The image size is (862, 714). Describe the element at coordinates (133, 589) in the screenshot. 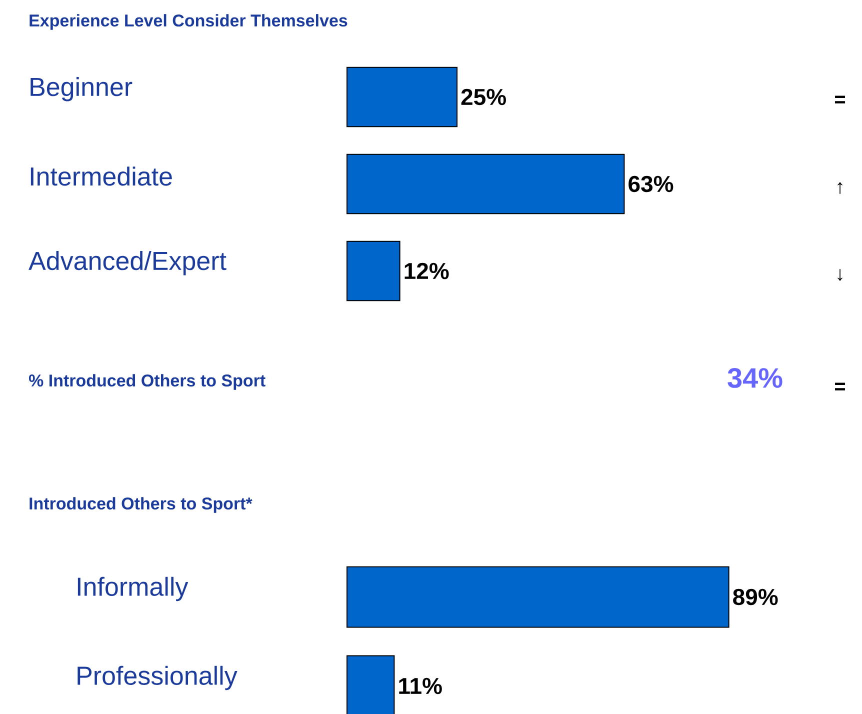

I see `y-tick-label: Informally` at that location.